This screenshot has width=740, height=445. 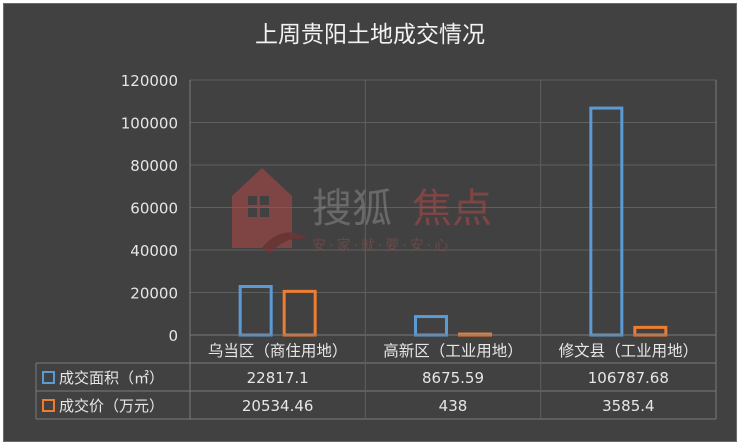 What do you see at coordinates (48, 377) in the screenshot?
I see `legend-key-area-icon` at bounding box center [48, 377].